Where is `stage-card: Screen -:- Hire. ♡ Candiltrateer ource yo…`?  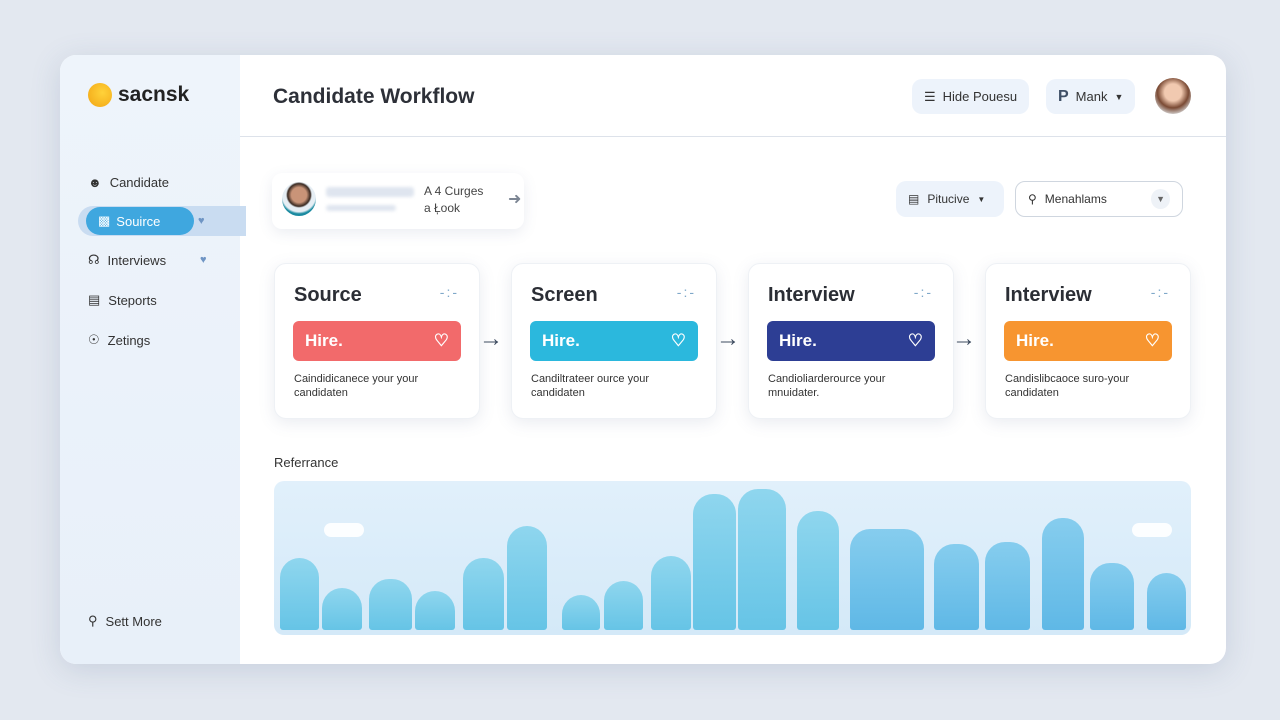
stage-card: Screen -:- Hire. ♡ Candiltrateer ource yo… is located at coordinates (614, 341).